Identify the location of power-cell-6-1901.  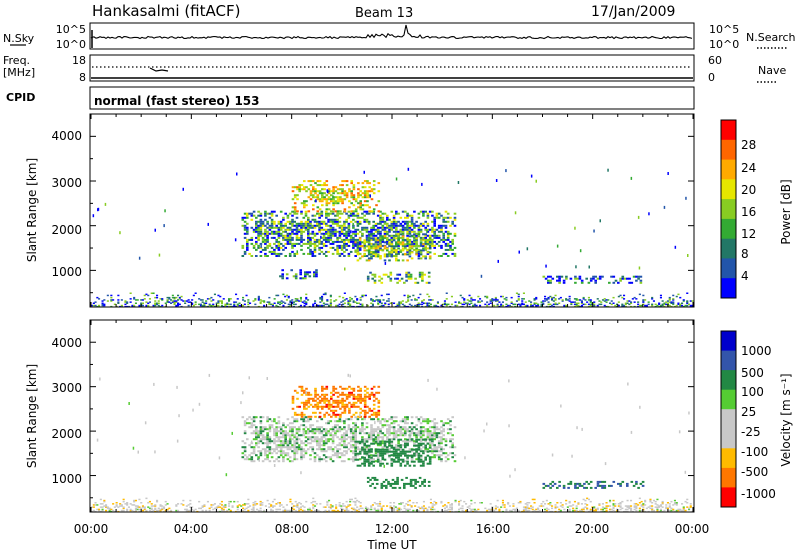
(244, 301).